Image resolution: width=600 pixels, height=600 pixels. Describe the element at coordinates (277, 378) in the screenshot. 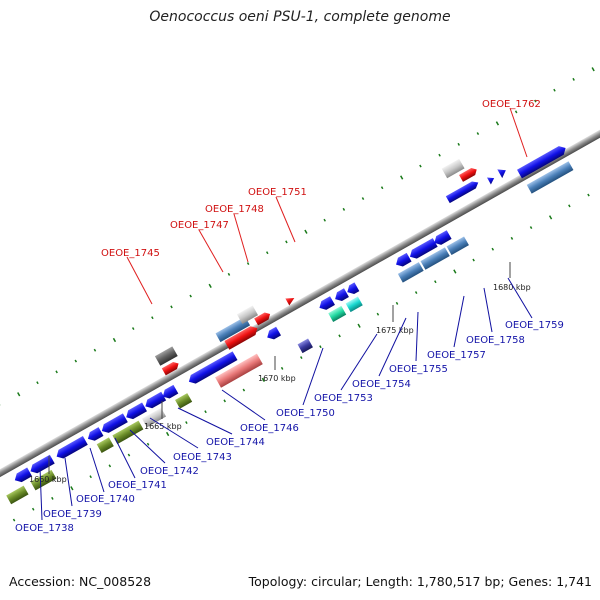

I see `scale-label-1670: 1670 kbp` at that location.